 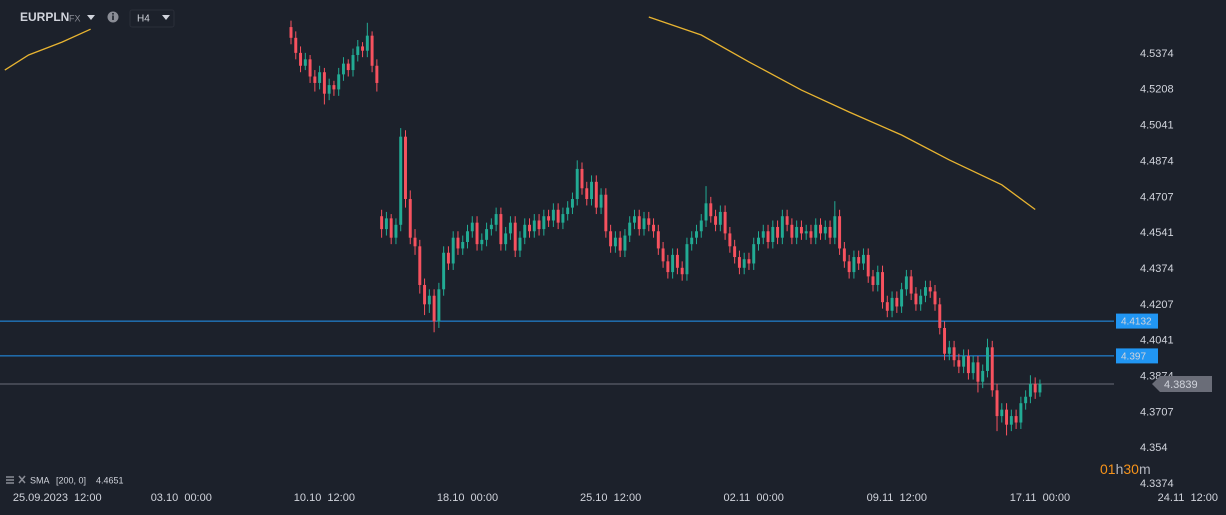 I want to click on countdown-part: 01, so click(x=1108, y=469).